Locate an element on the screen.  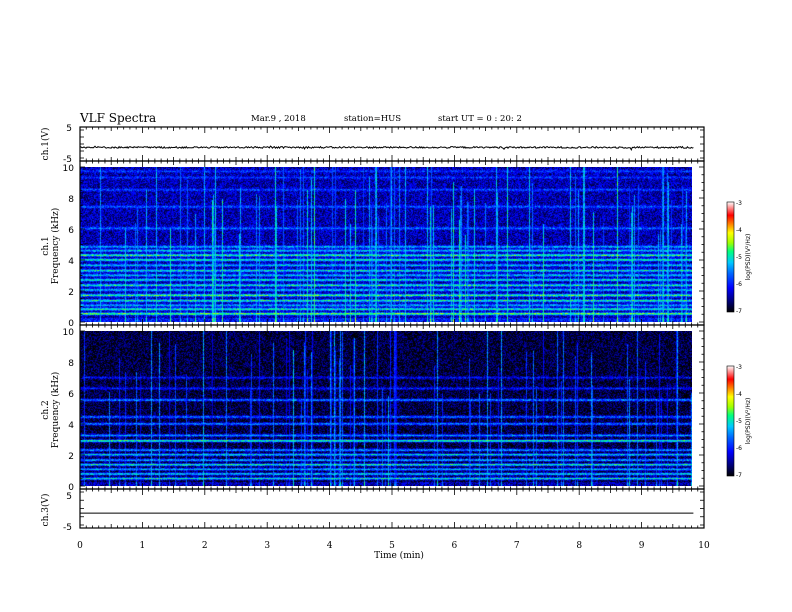
x-tick-label: 2 is located at coordinates (205, 546).